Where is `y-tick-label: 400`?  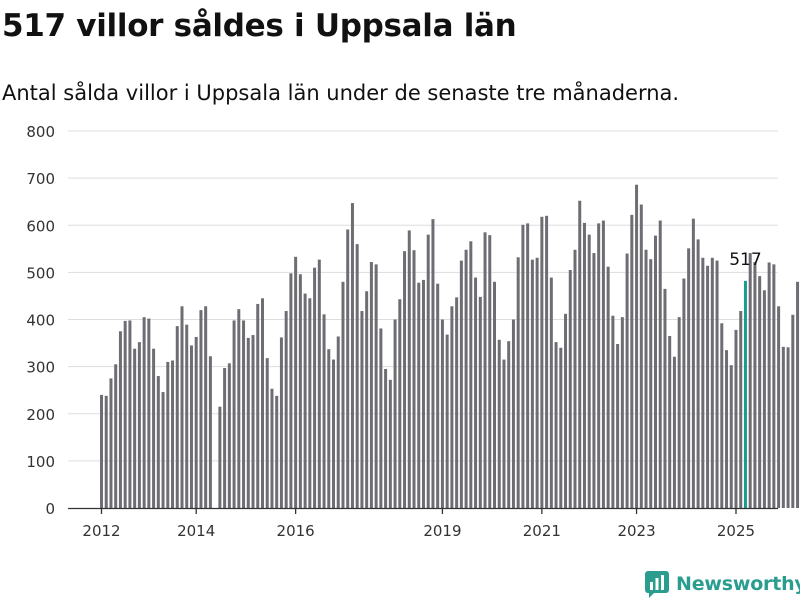
y-tick-label: 400 is located at coordinates (40, 321).